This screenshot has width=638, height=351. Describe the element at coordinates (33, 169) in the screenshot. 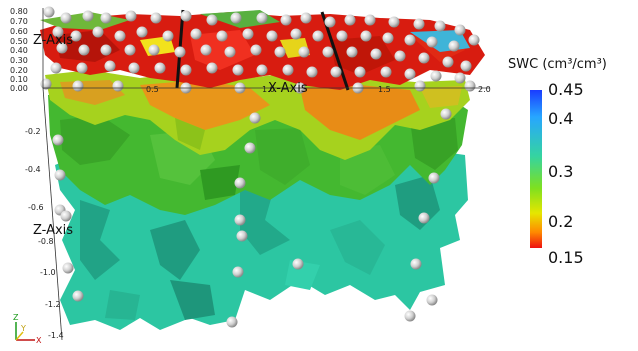

I see `z-tick-label: -0.4` at that location.